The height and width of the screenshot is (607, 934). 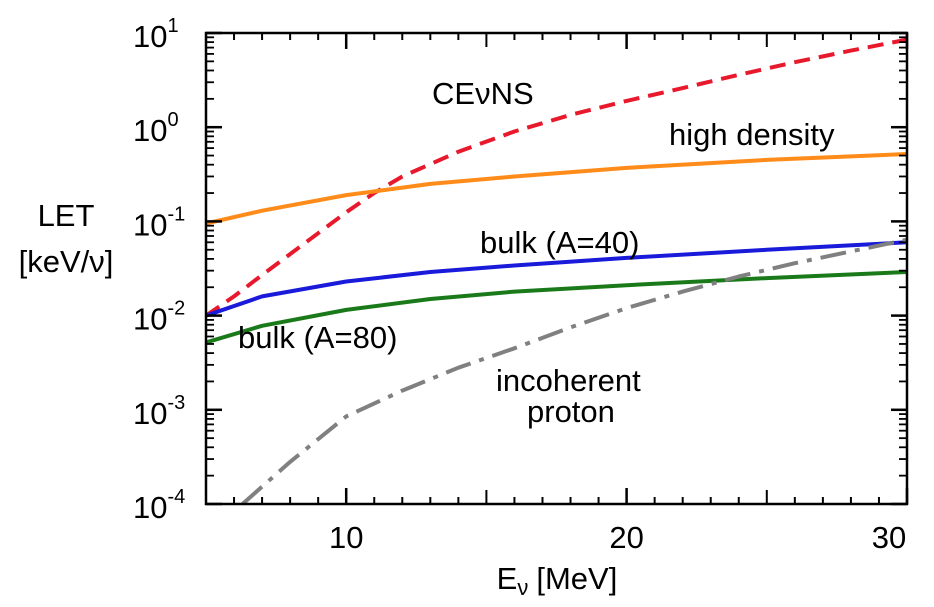 I want to click on annotation-cevns: CEνNS, so click(x=483, y=93).